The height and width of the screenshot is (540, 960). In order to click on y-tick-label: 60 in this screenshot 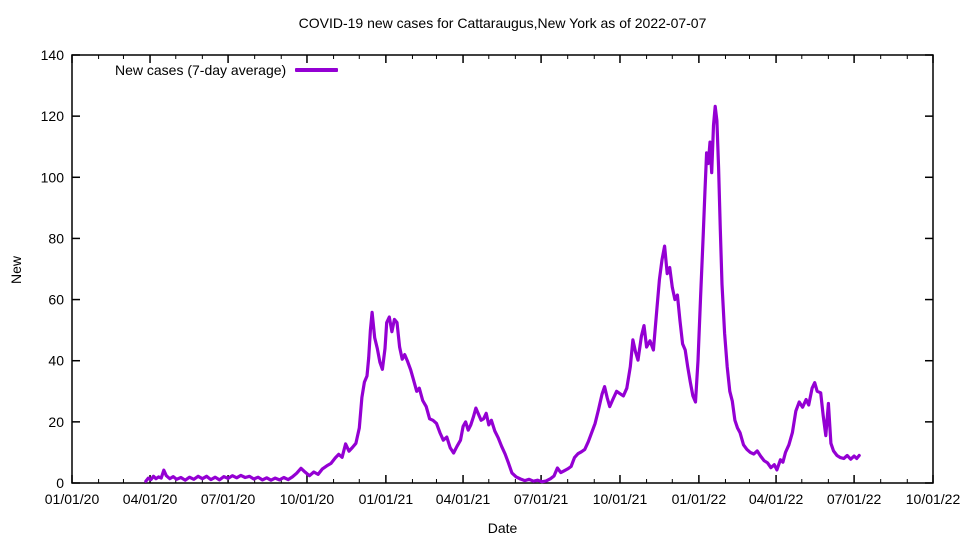, I will do `click(56, 300)`.